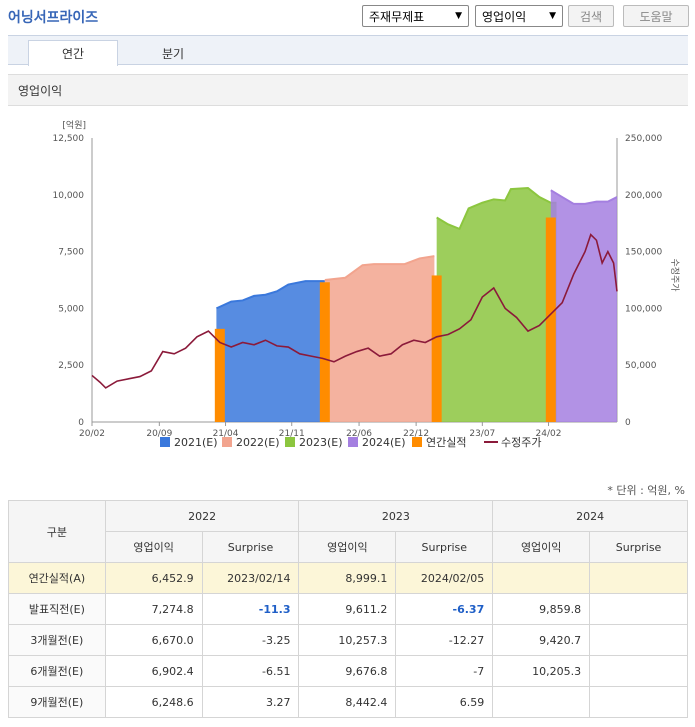 This screenshot has height=727, width=695. What do you see at coordinates (397, 16) in the screenshot?
I see `statement-select-value: 주재무제표` at bounding box center [397, 16].